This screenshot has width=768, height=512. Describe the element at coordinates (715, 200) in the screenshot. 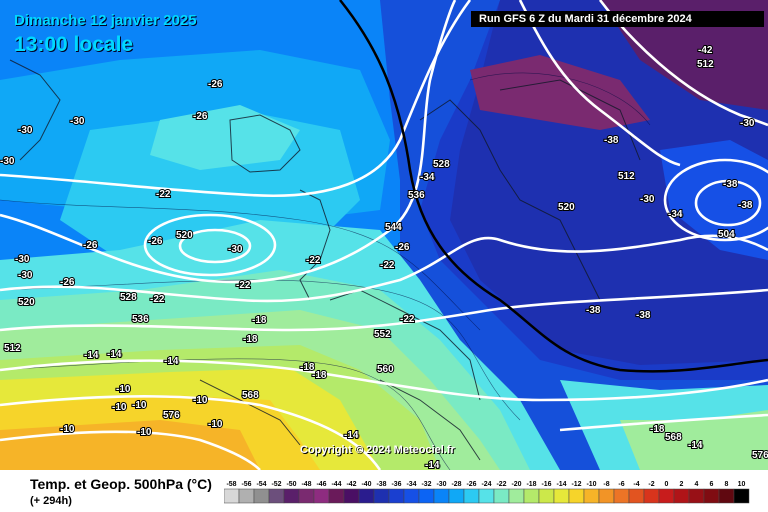

I see `geop-low-east` at that location.